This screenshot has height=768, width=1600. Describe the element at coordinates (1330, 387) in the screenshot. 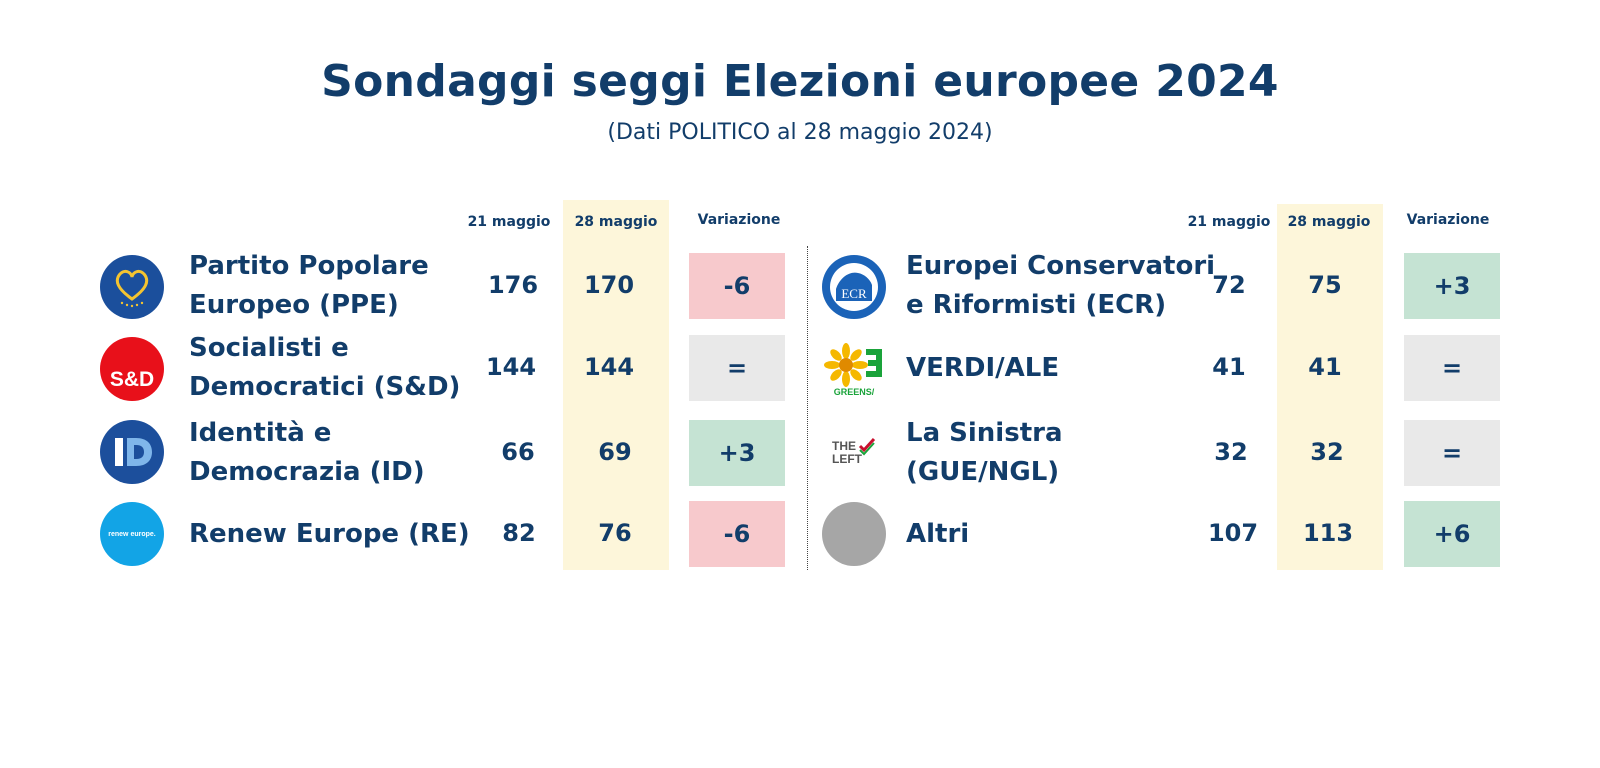

I see `current-column-band-right` at that location.